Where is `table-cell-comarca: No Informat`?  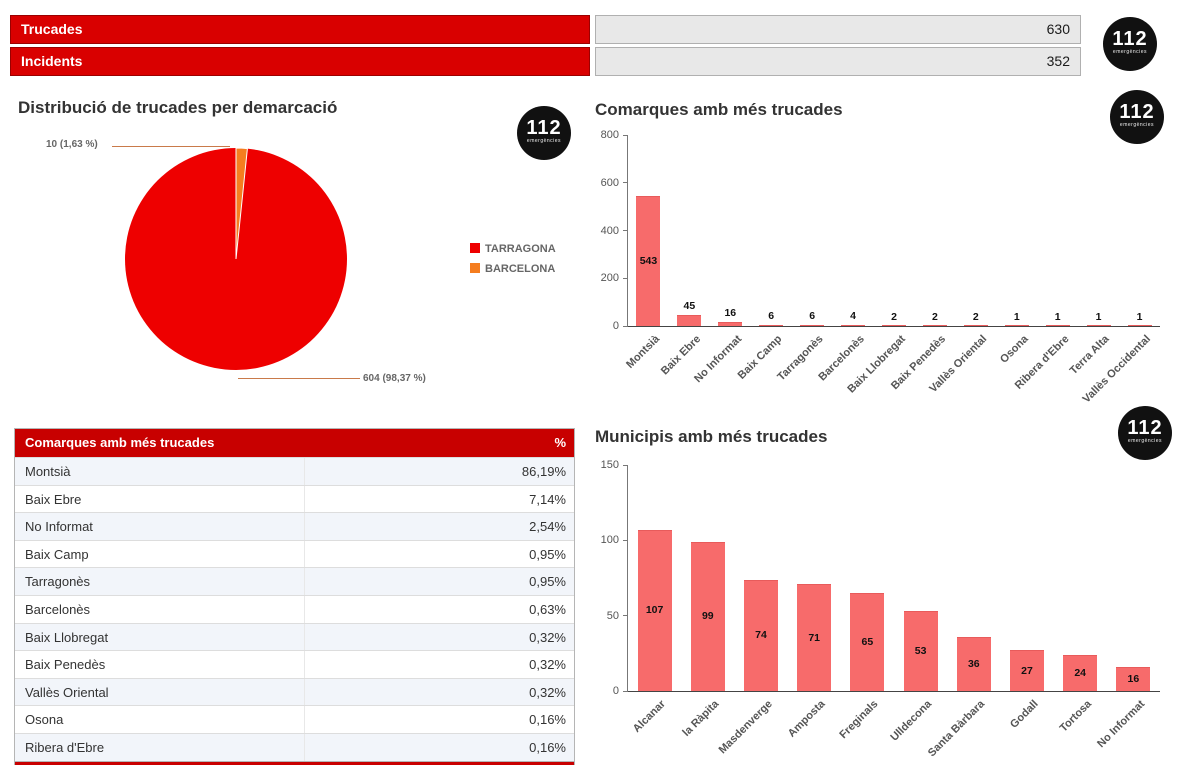
table-cell-comarca: No Informat is located at coordinates (59, 527).